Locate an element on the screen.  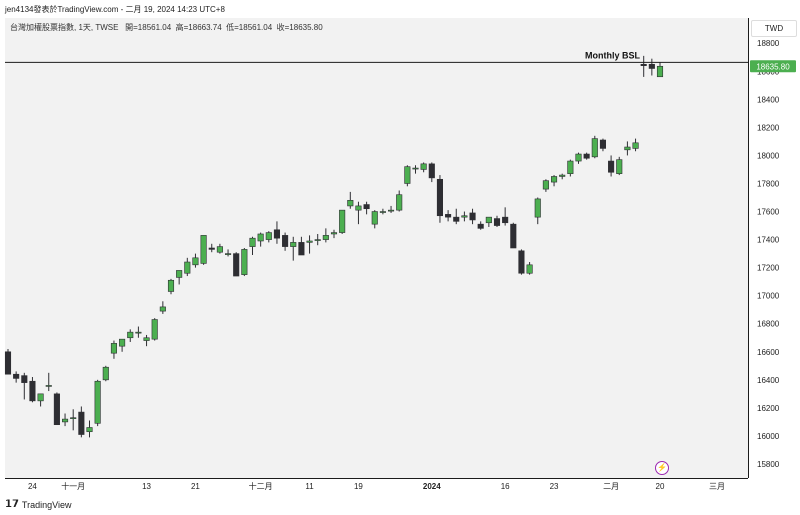
time-tick-label: 24 is located at coordinates (32, 486).